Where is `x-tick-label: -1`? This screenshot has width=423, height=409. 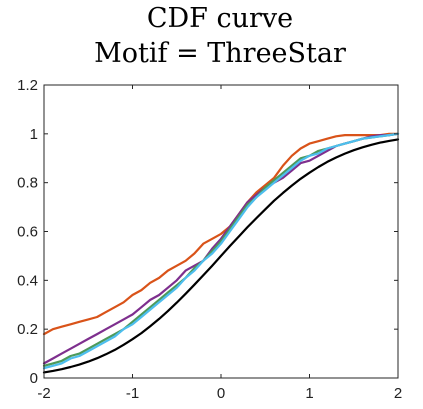 x-tick-label: -1 is located at coordinates (132, 393).